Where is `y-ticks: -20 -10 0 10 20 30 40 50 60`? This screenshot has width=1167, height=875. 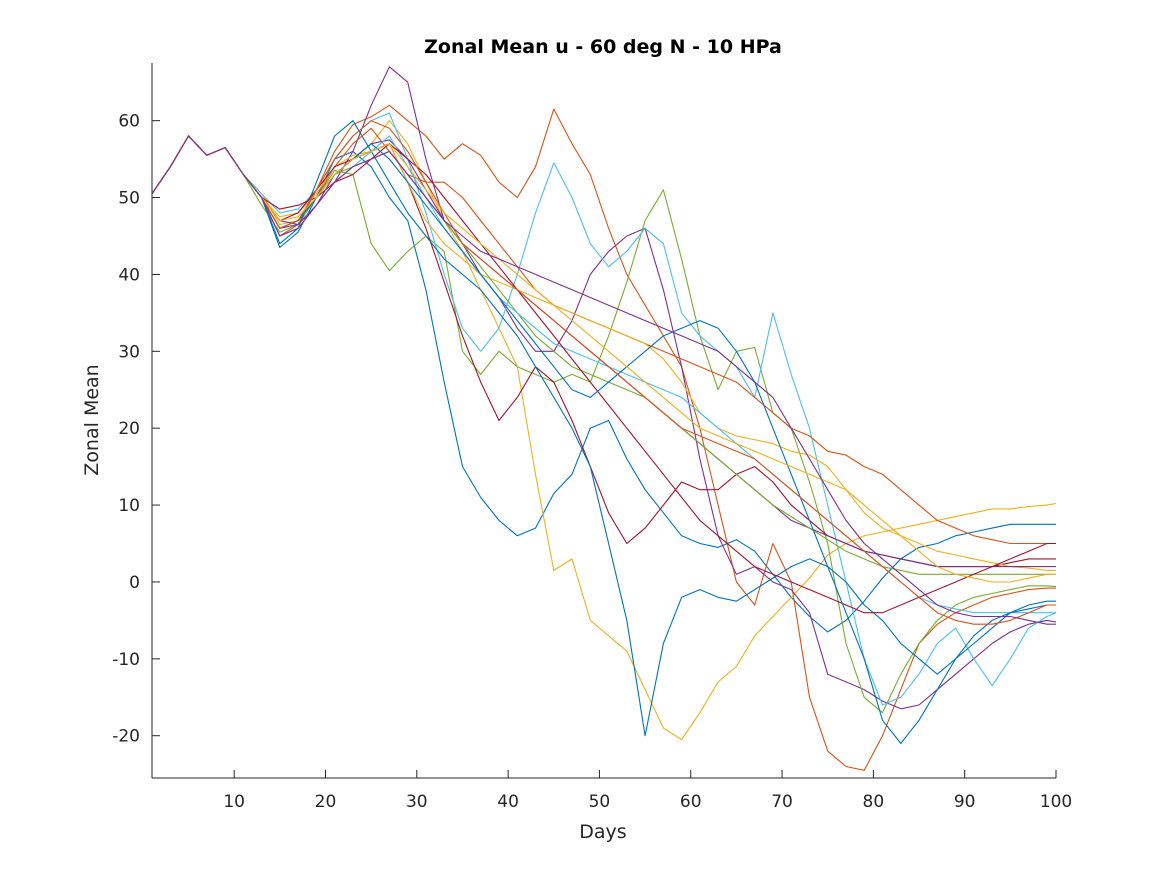
y-ticks: -20 -10 0 10 20 30 40 50 60 is located at coordinates (136, 429).